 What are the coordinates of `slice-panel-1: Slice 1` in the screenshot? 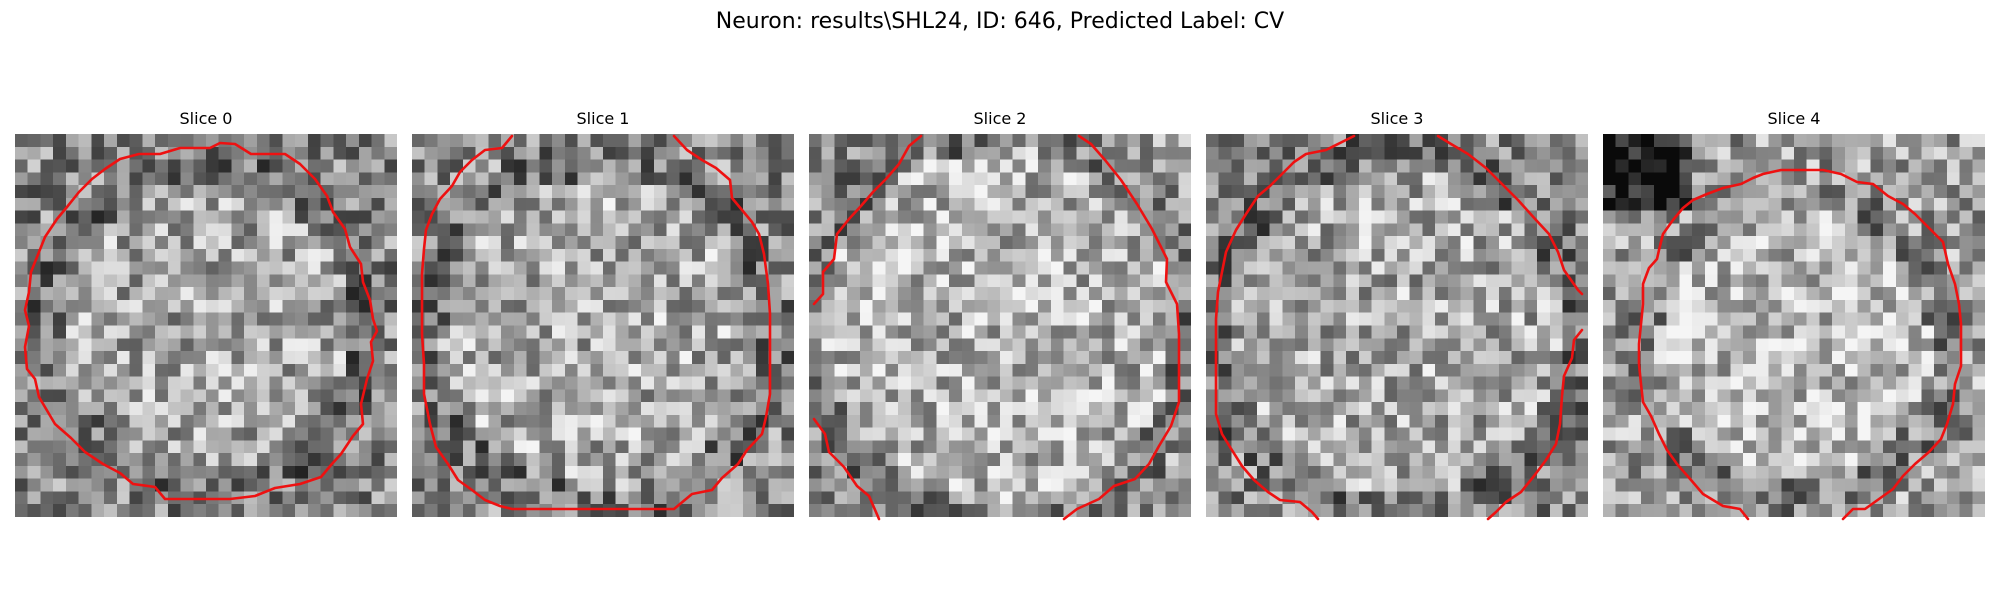 It's located at (603, 313).